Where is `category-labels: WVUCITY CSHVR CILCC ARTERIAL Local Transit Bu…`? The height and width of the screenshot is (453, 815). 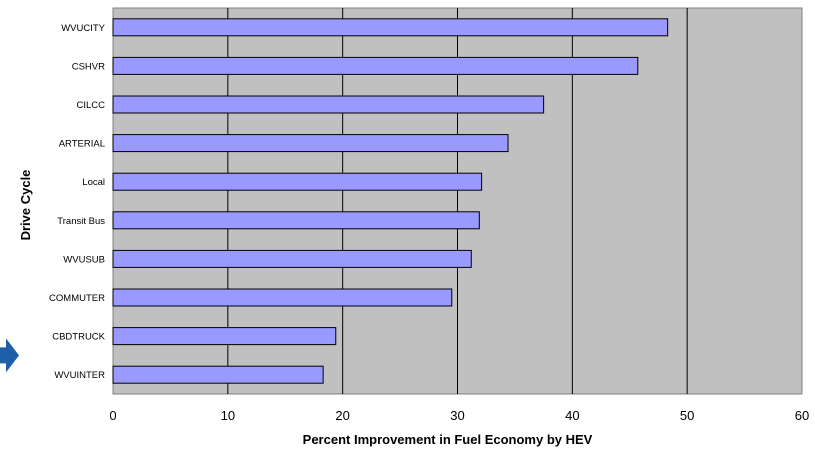 category-labels: WVUCITY CSHVR CILCC ARTERIAL Local Transit Bu… is located at coordinates (77, 202).